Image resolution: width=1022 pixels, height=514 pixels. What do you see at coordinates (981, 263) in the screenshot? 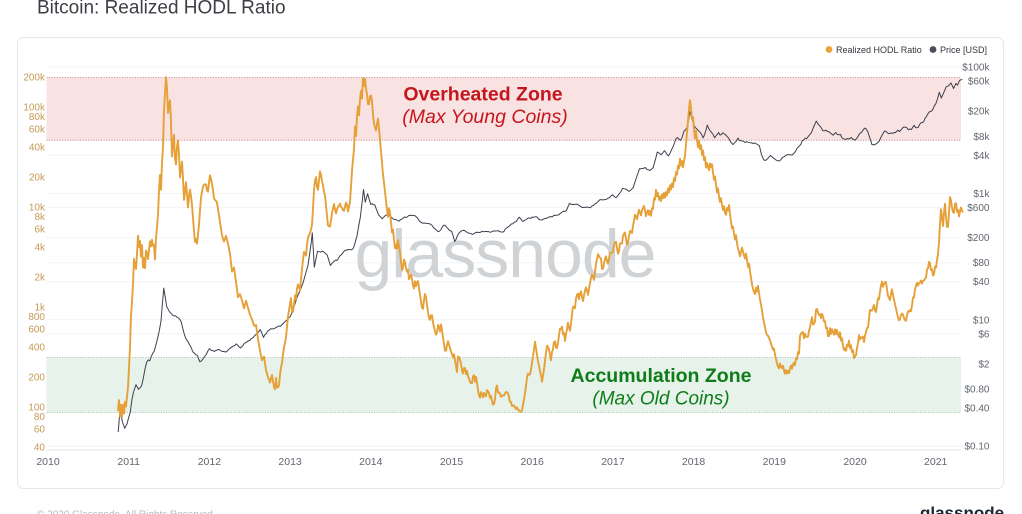
I see `svg-text: $80` at bounding box center [981, 263].